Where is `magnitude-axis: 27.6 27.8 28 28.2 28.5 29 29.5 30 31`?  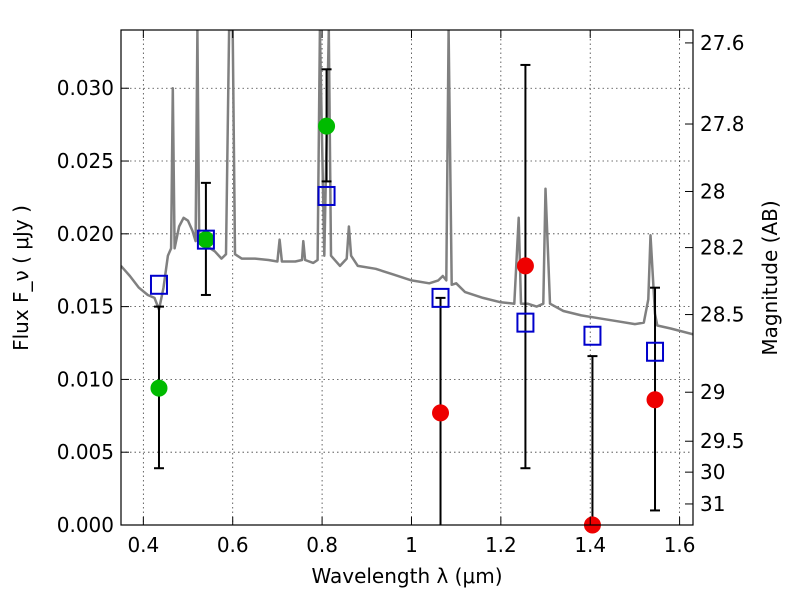 magnitude-axis: 27.6 27.8 28 28.2 28.5 29 29.5 30 31 is located at coordinates (715, 273).